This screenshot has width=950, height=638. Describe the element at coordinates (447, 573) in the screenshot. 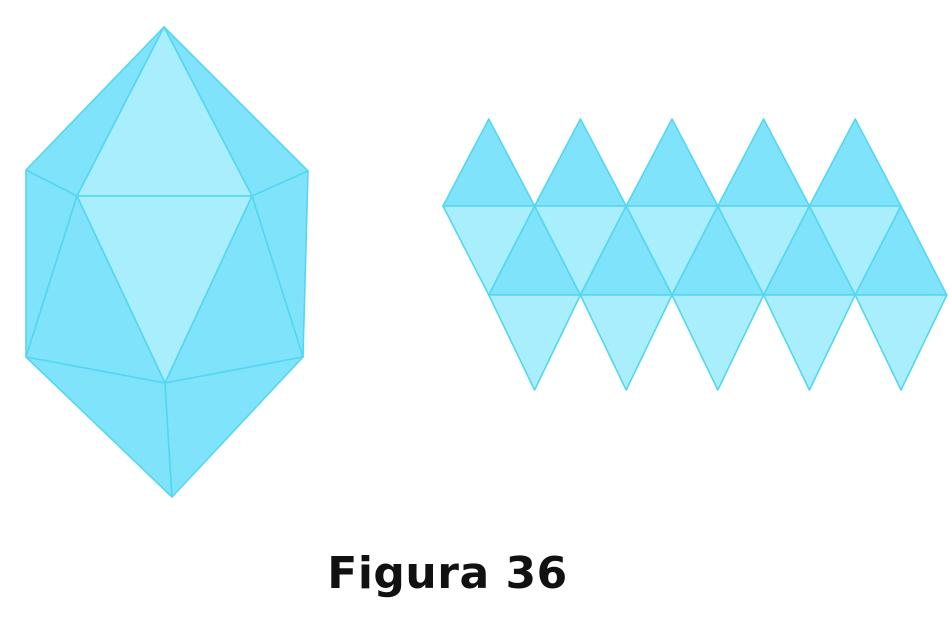

I see `figure-caption: Figura 36` at that location.